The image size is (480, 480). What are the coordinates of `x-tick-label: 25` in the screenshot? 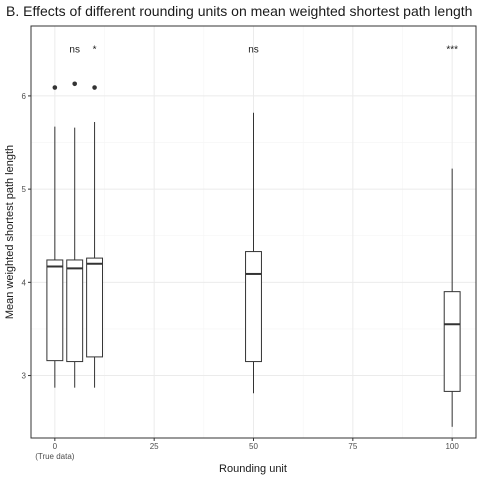 It's located at (154, 446).